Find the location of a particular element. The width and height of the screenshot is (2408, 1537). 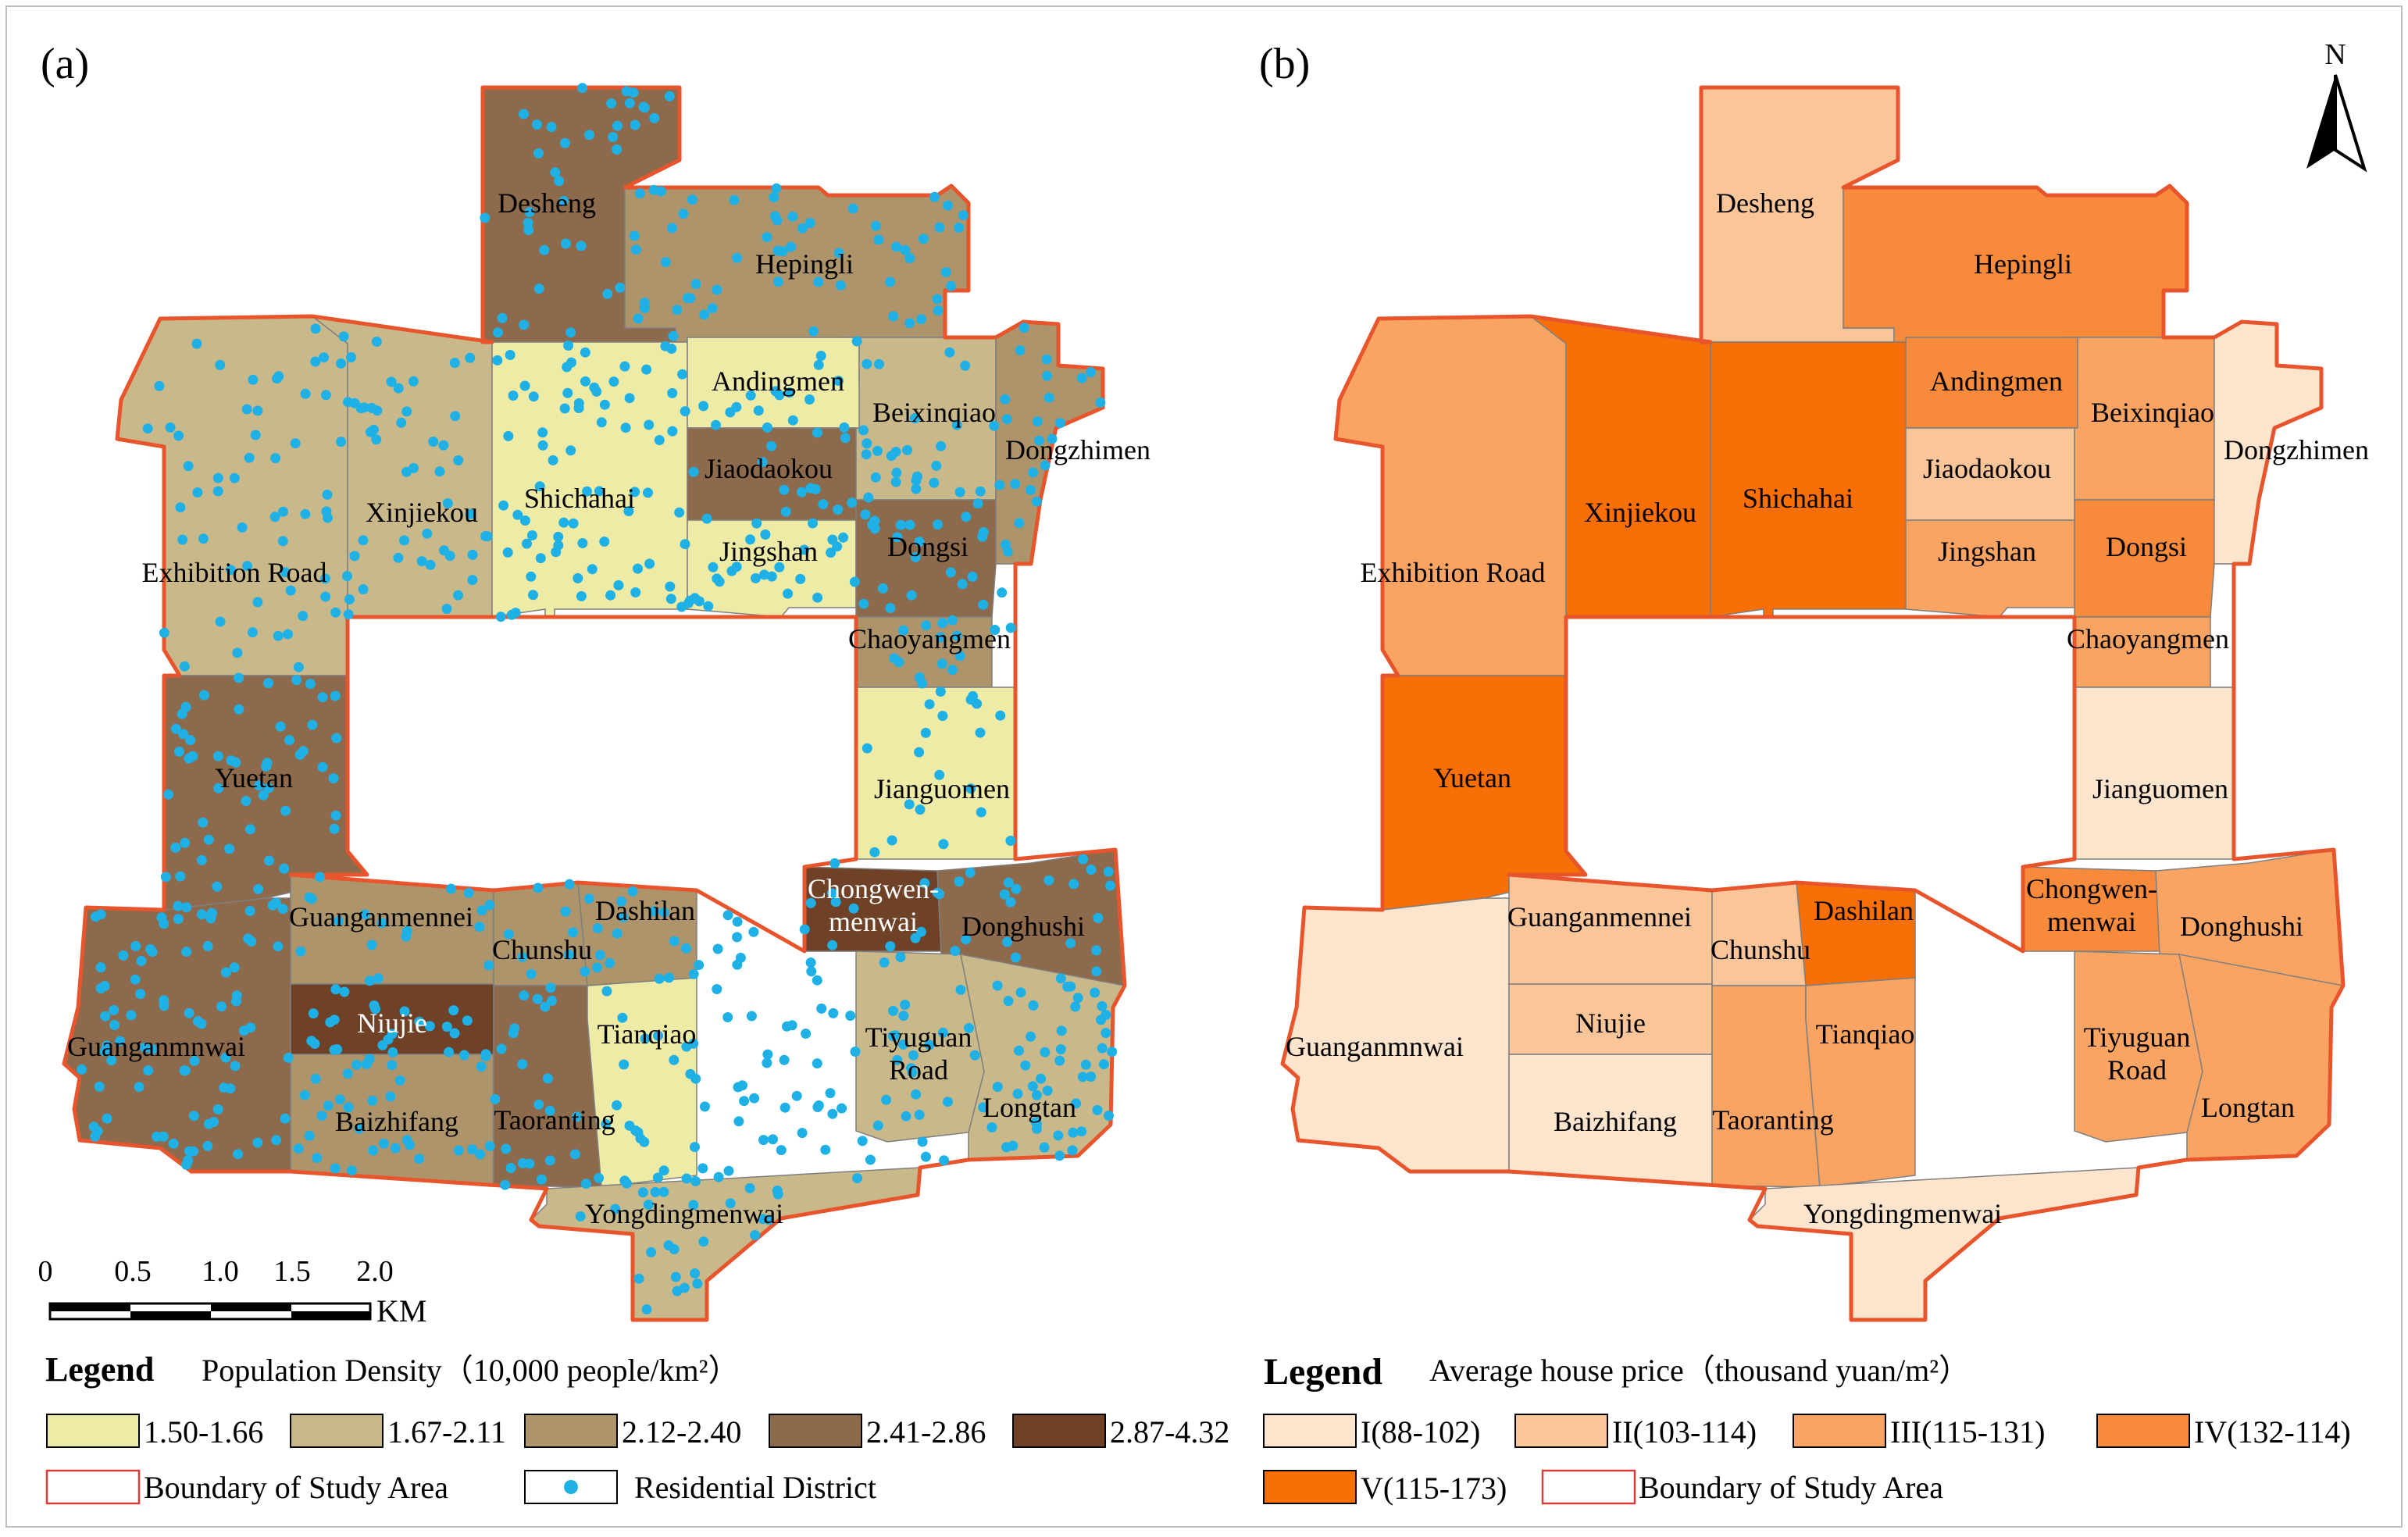

legend-a-subtitle: Population Density（10,000 people/km²） is located at coordinates (471, 1370).